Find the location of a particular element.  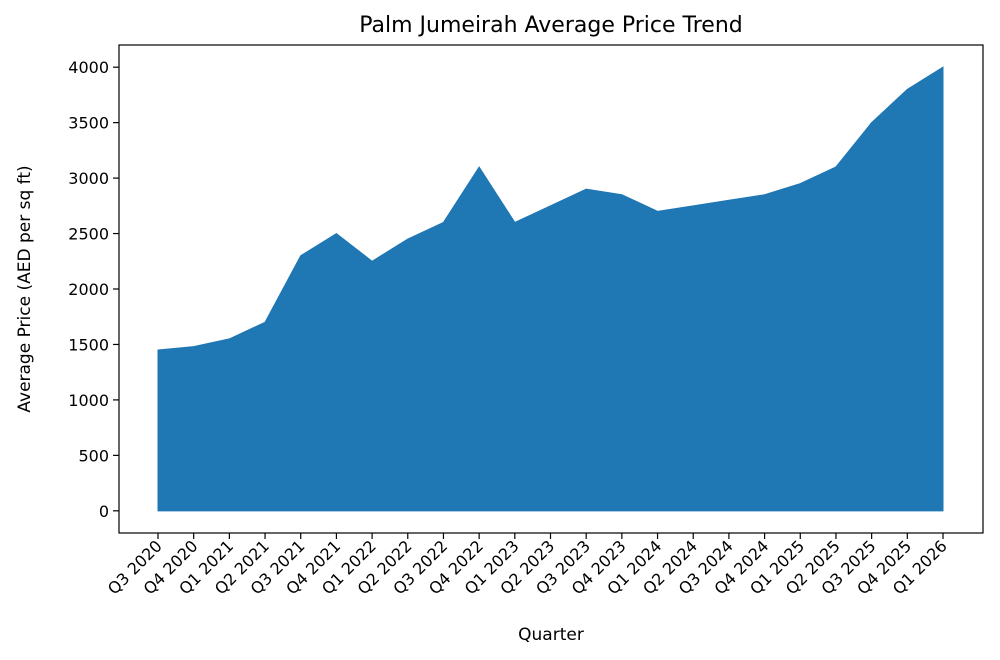

y-tick-label: 4000 is located at coordinates (88, 67).